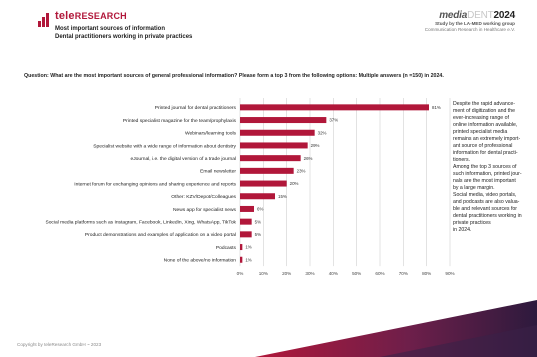  What do you see at coordinates (308, 158) in the screenshot?
I see `data-label: 26%` at bounding box center [308, 158].